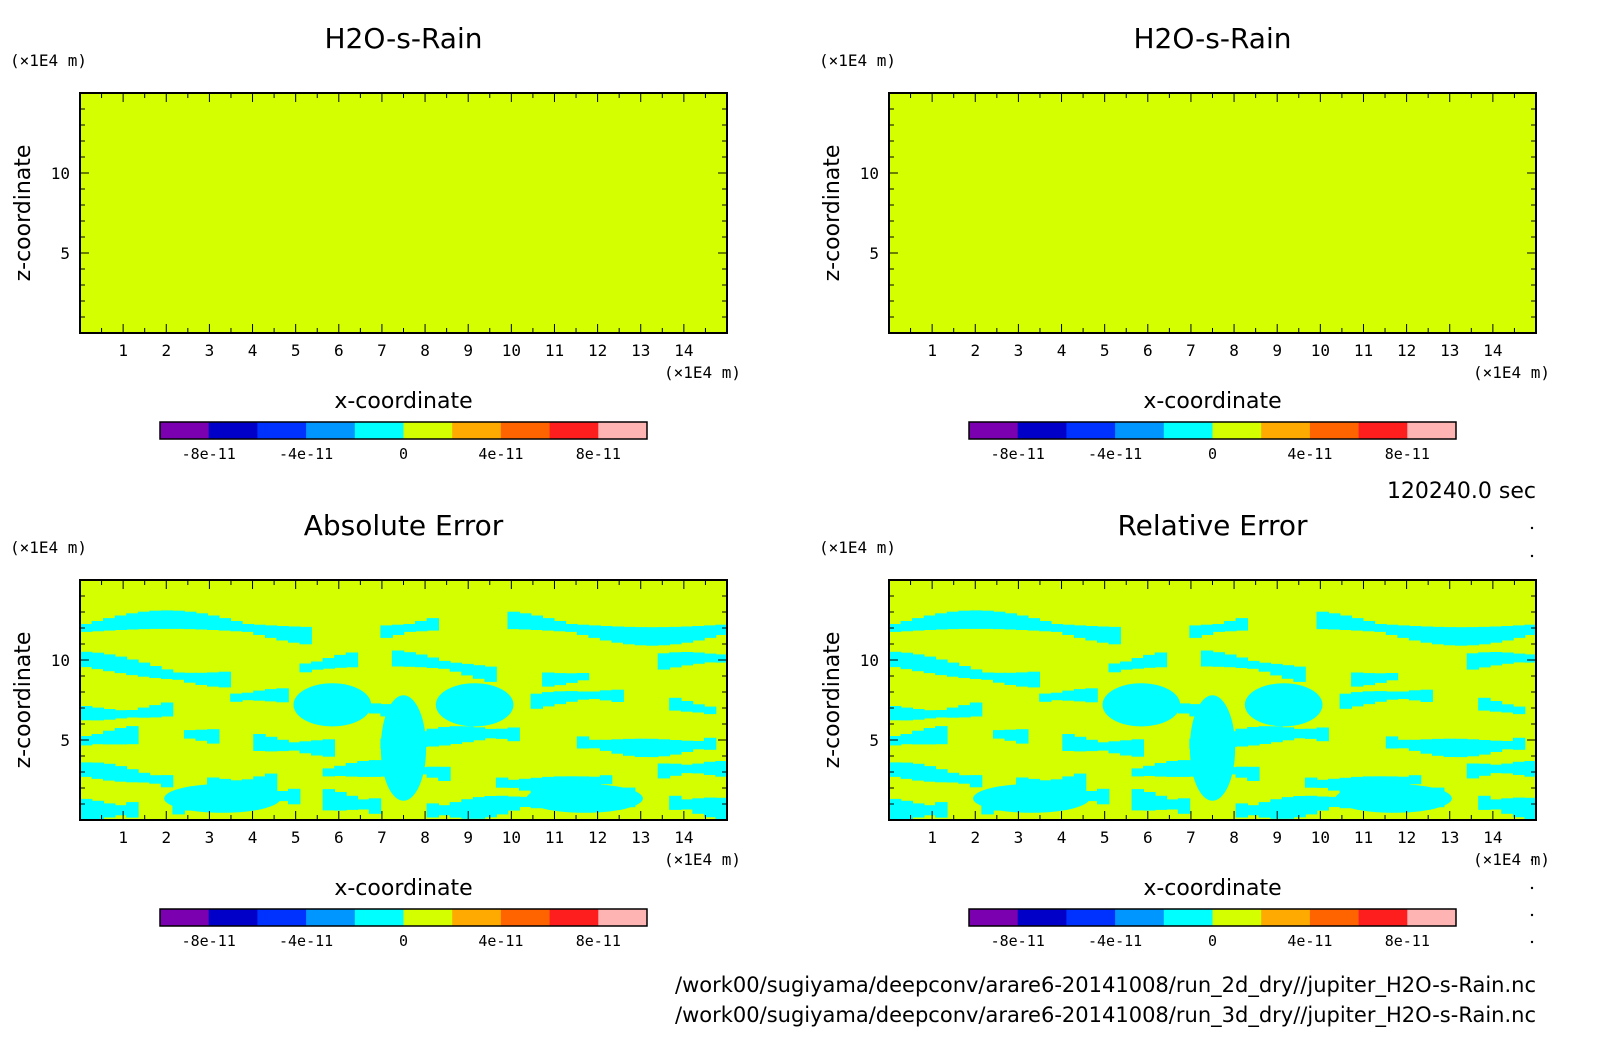  Describe the element at coordinates (253, 837) in the screenshot. I see `x-tick-label: 4` at that location.